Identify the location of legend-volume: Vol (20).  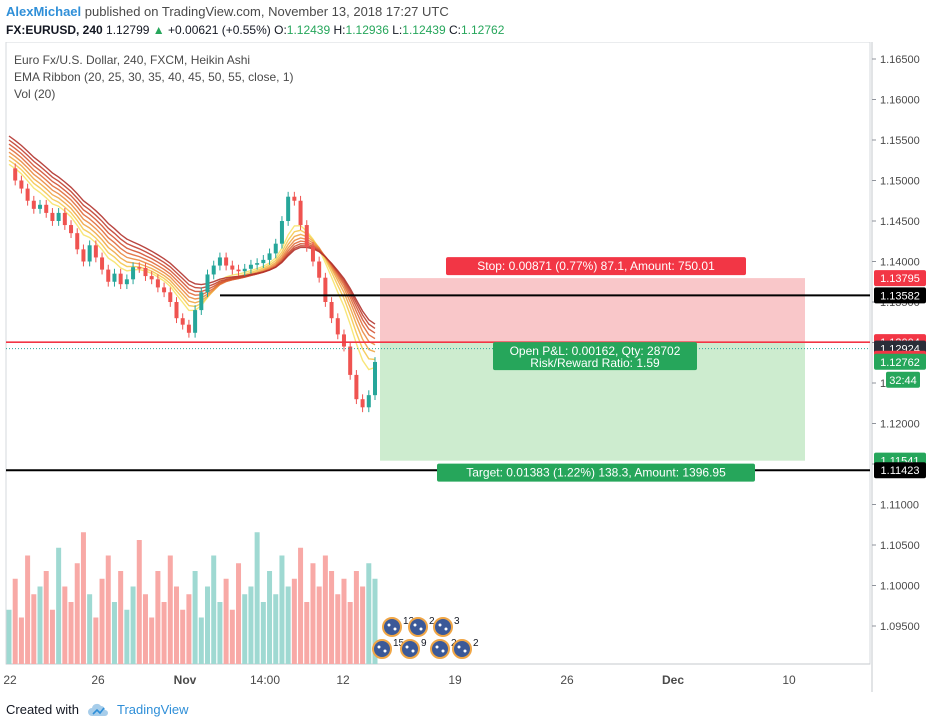
(35, 94).